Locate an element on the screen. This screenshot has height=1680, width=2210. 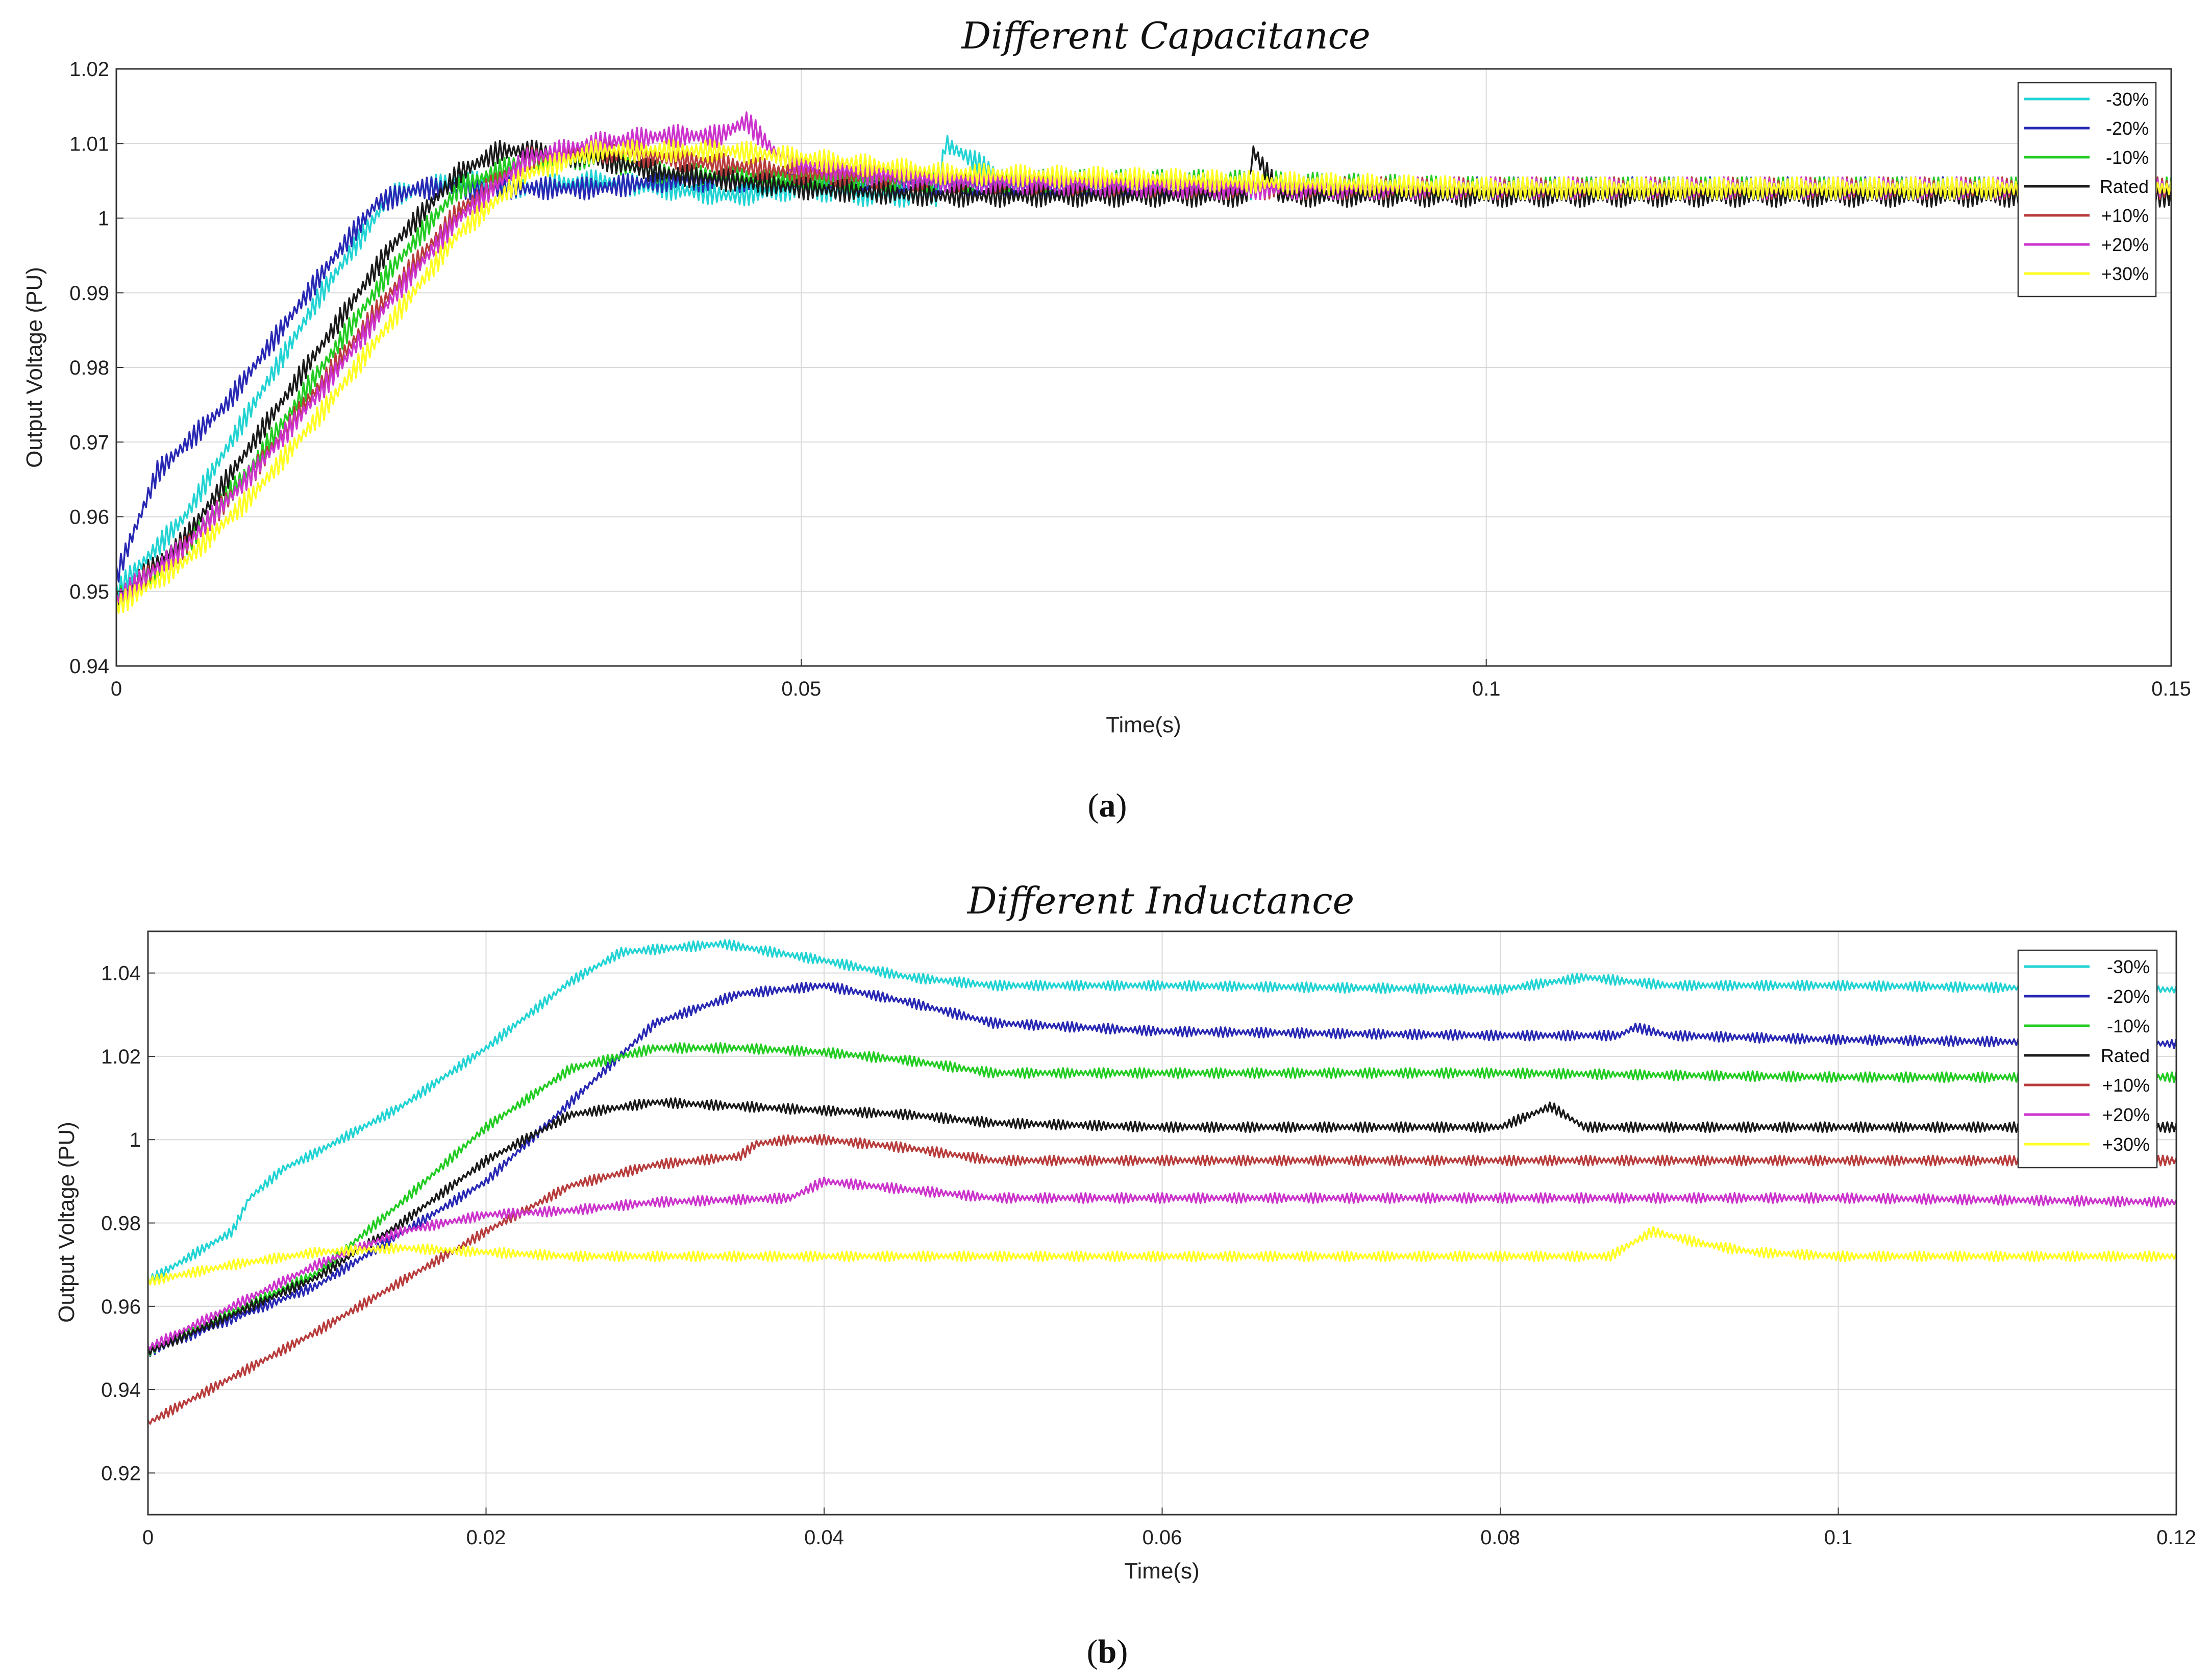
chart-a-y-tick-label: 1.01 is located at coordinates (89, 144).